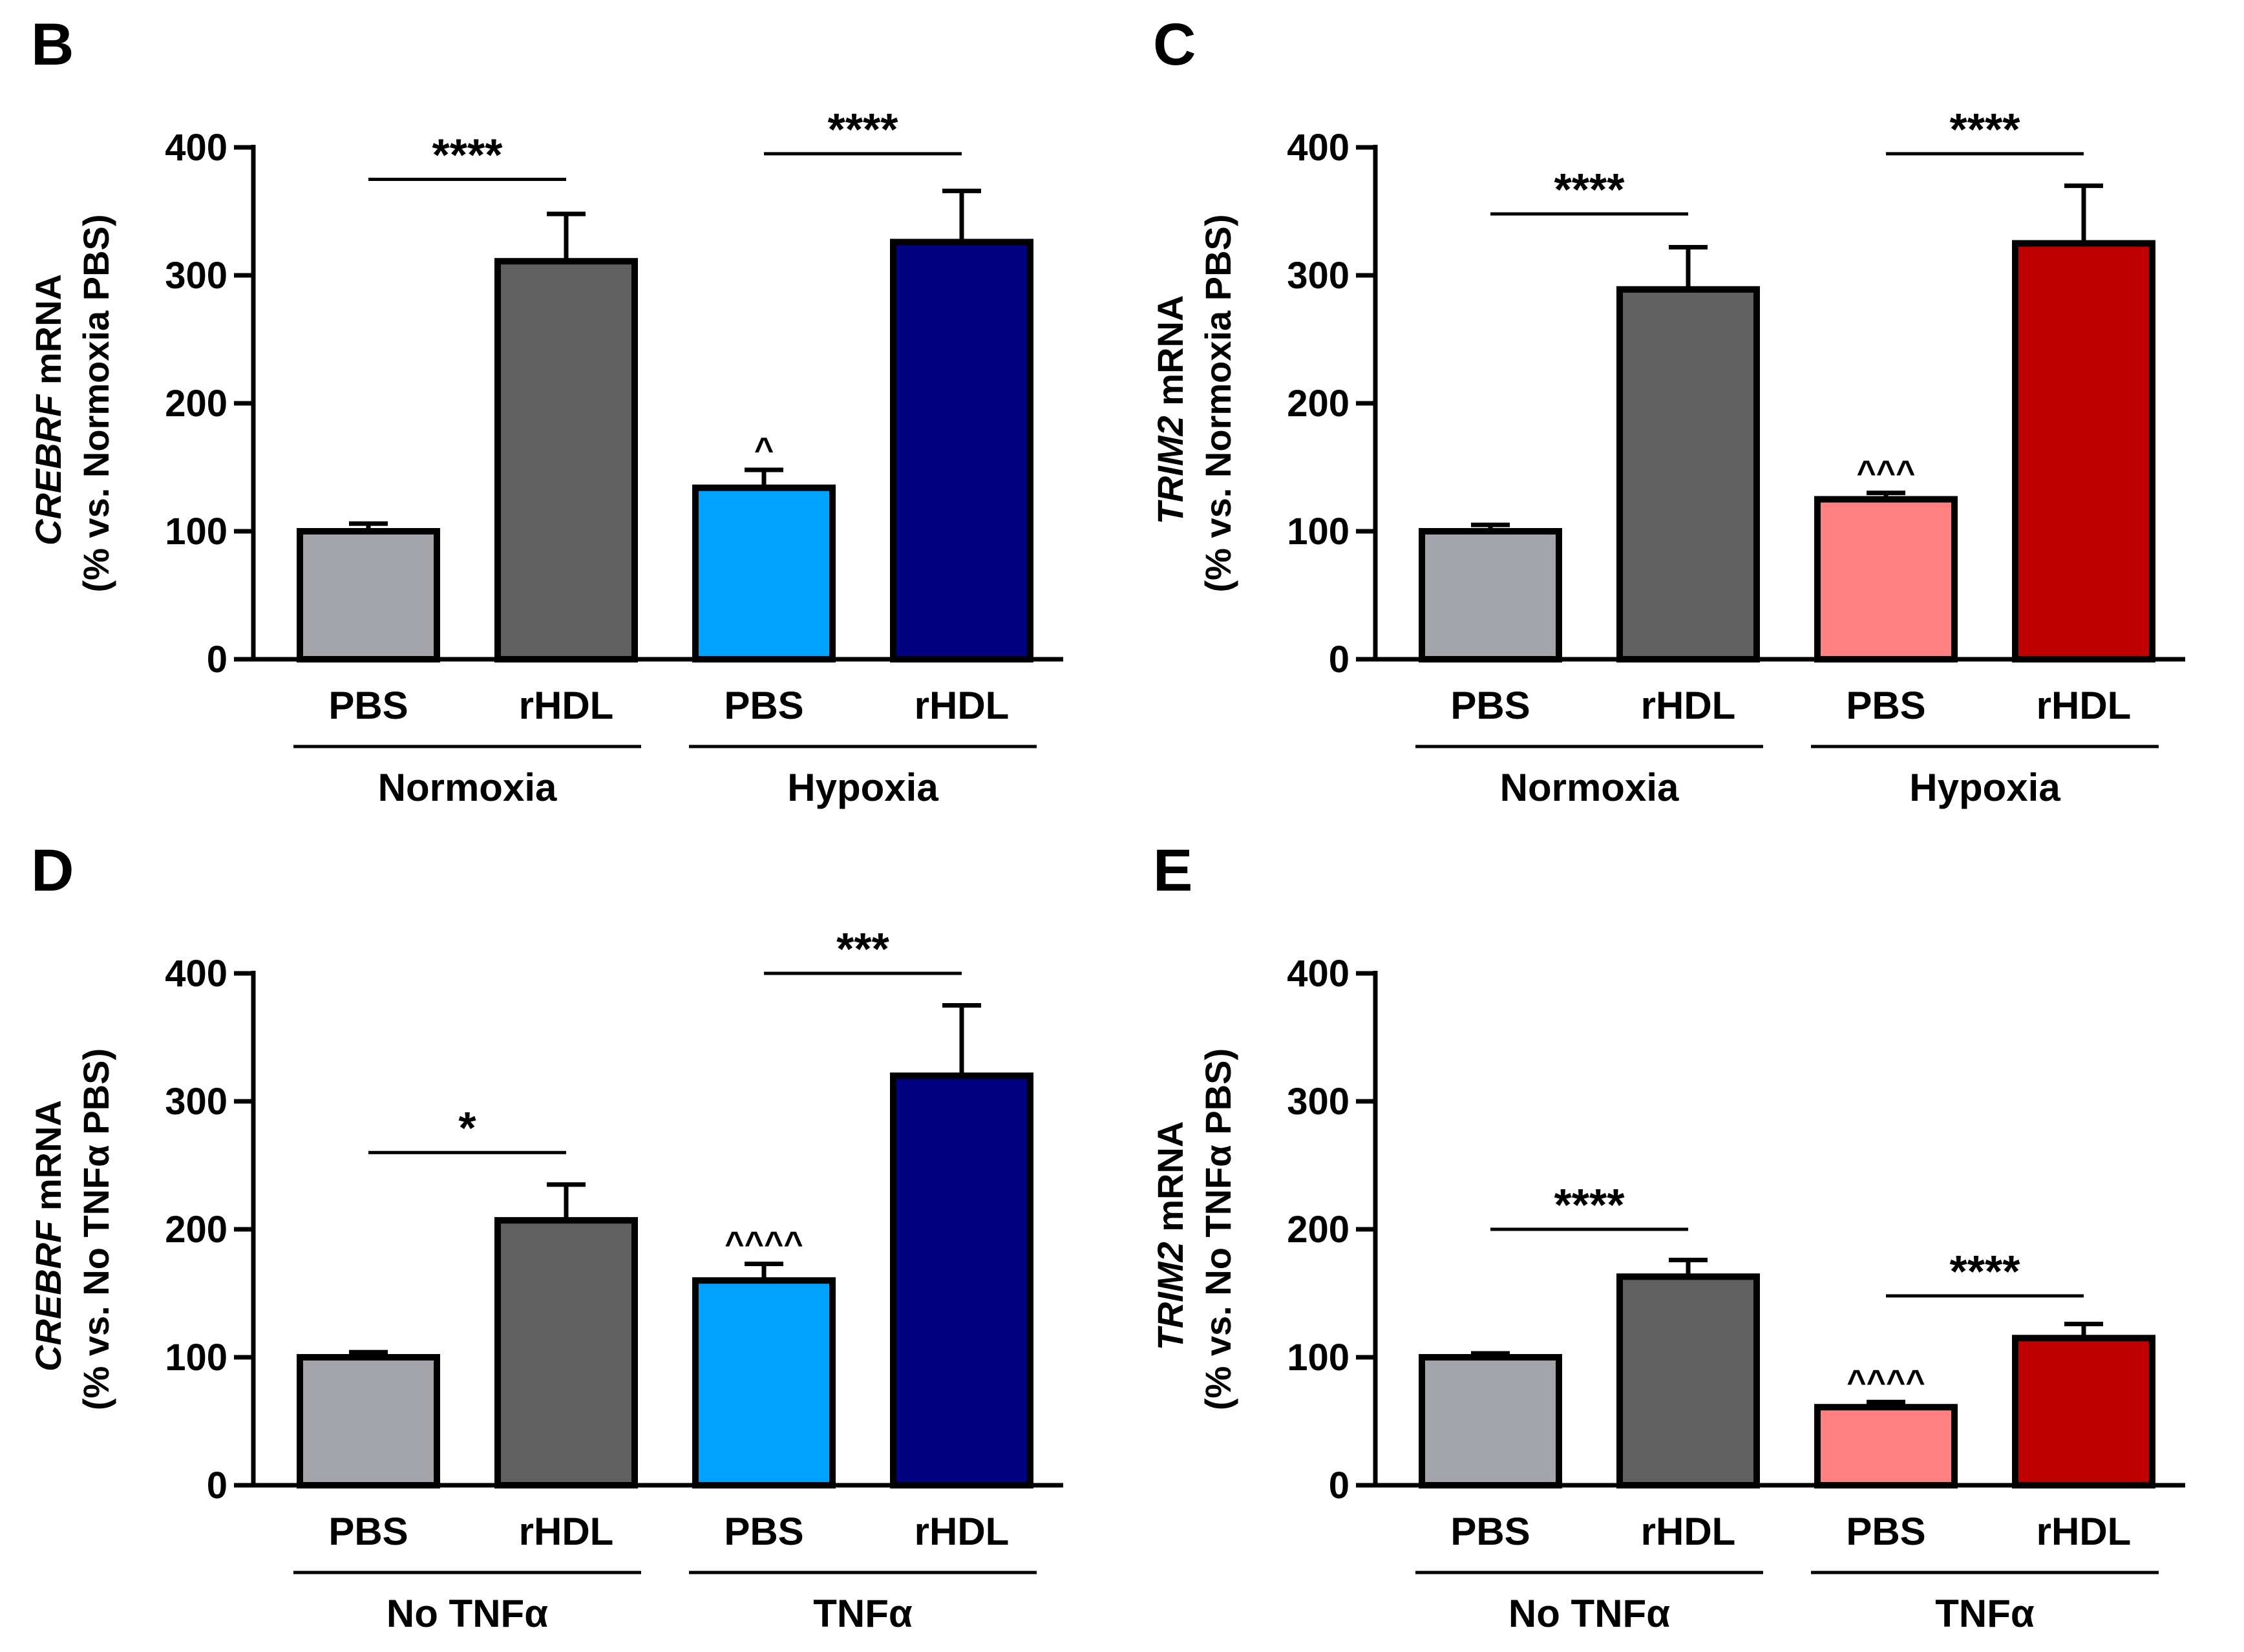 Image resolution: width=2244 pixels, height=1652 pixels. I want to click on panel-letter: E, so click(1172, 871).